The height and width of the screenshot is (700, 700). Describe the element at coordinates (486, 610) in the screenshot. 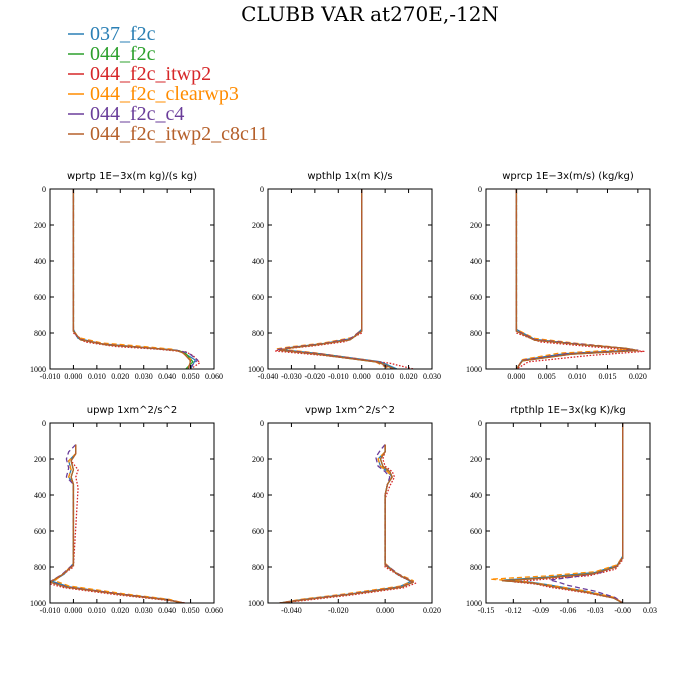

I see `xtick-label: -0.15` at that location.